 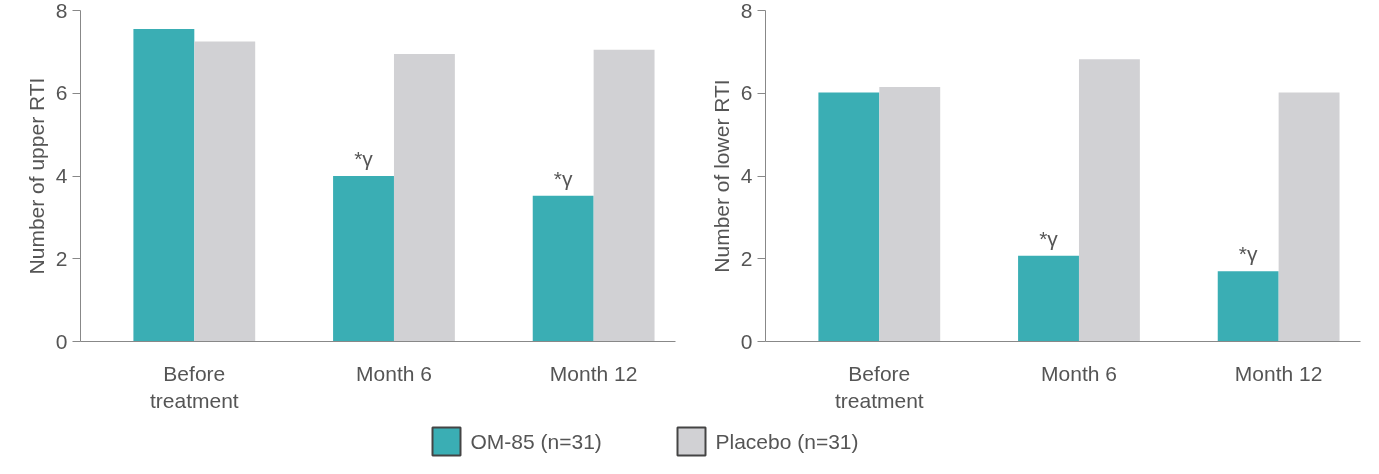 I want to click on legend-label: Placebo (n=31), so click(x=787, y=441).